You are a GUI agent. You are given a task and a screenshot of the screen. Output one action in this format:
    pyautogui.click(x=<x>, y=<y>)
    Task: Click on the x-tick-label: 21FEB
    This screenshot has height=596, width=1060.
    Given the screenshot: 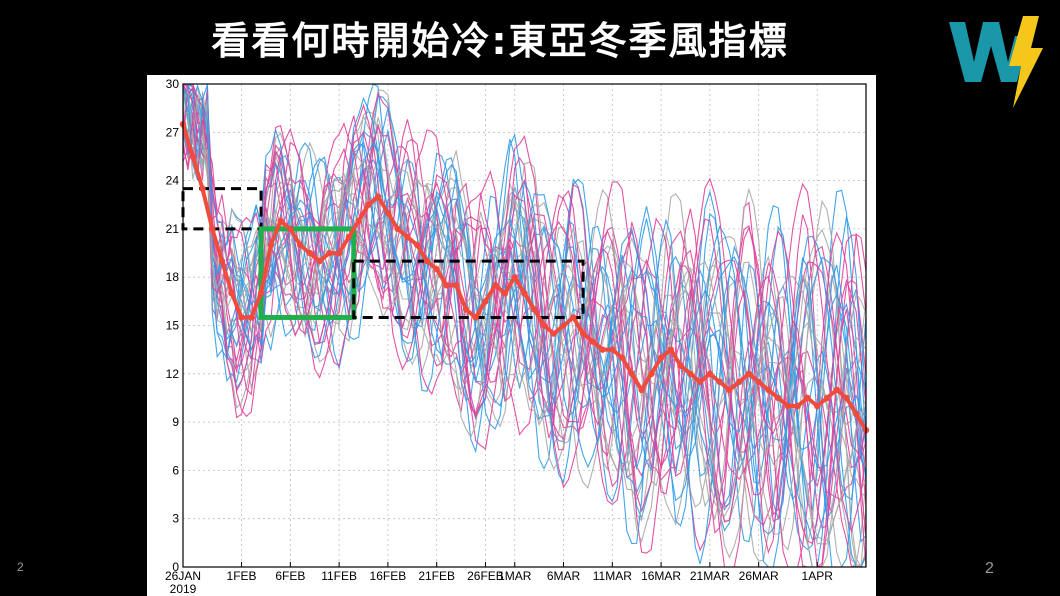 What is the action you would take?
    pyautogui.click(x=436, y=576)
    